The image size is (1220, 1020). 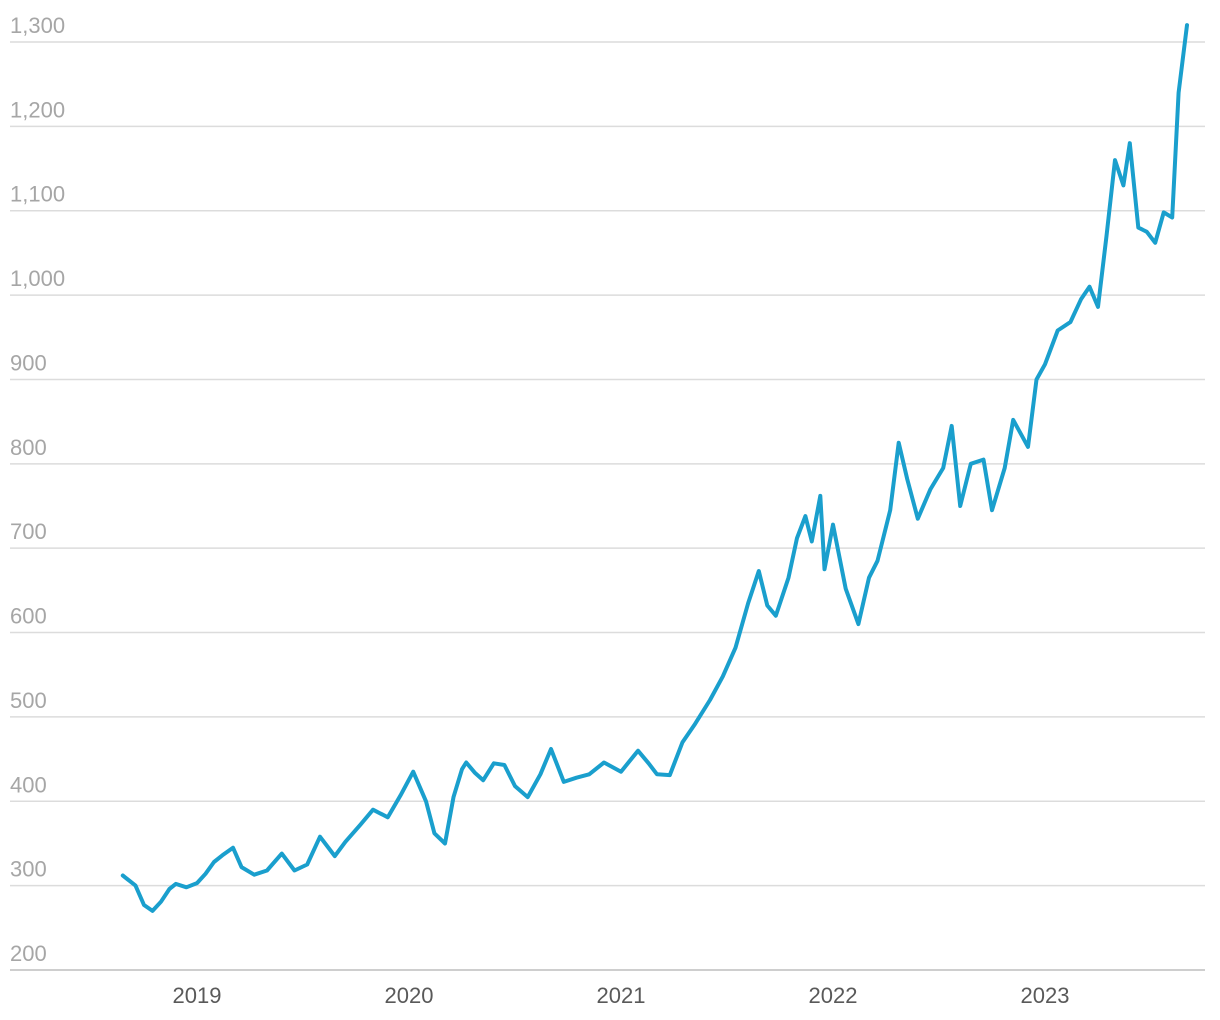 What do you see at coordinates (1045, 995) in the screenshot?
I see `x-tick-label: 2023` at bounding box center [1045, 995].